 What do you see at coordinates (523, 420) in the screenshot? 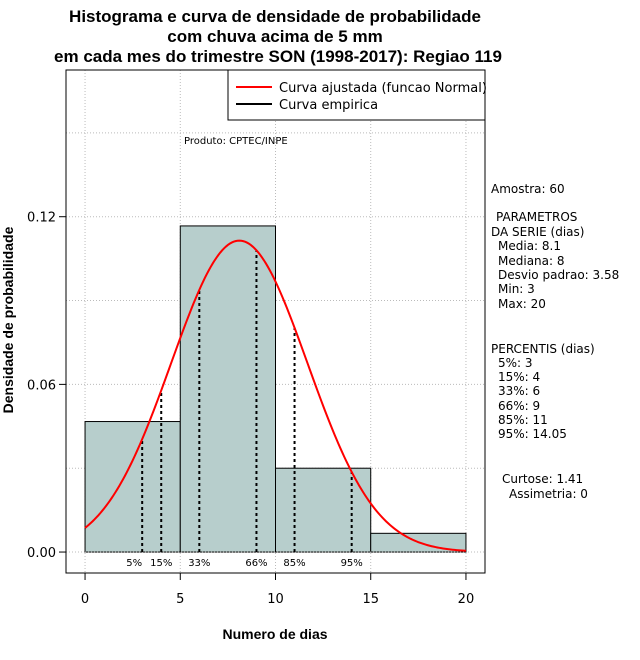
I see `percentil-85: 85%: 11` at bounding box center [523, 420].